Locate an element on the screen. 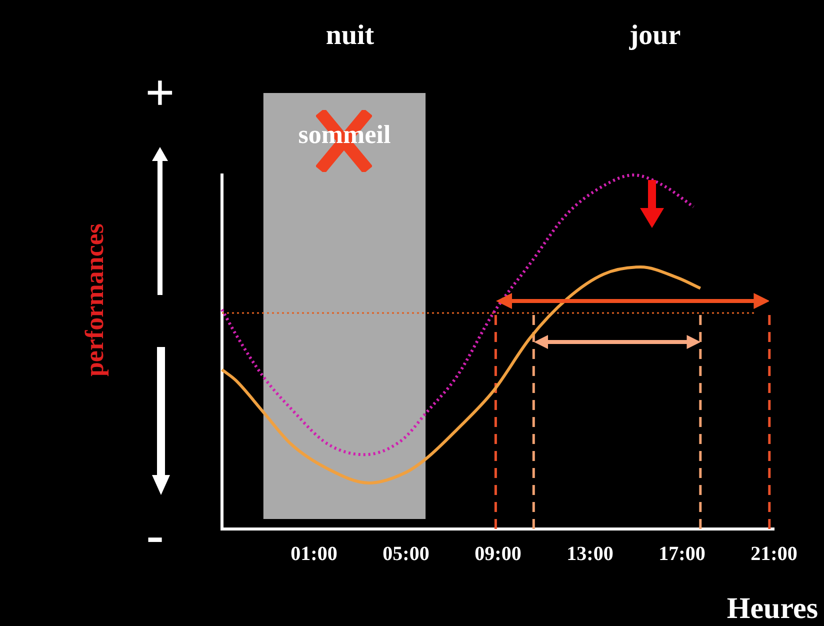 This screenshot has width=824, height=626. text: jour is located at coordinates (655, 35).